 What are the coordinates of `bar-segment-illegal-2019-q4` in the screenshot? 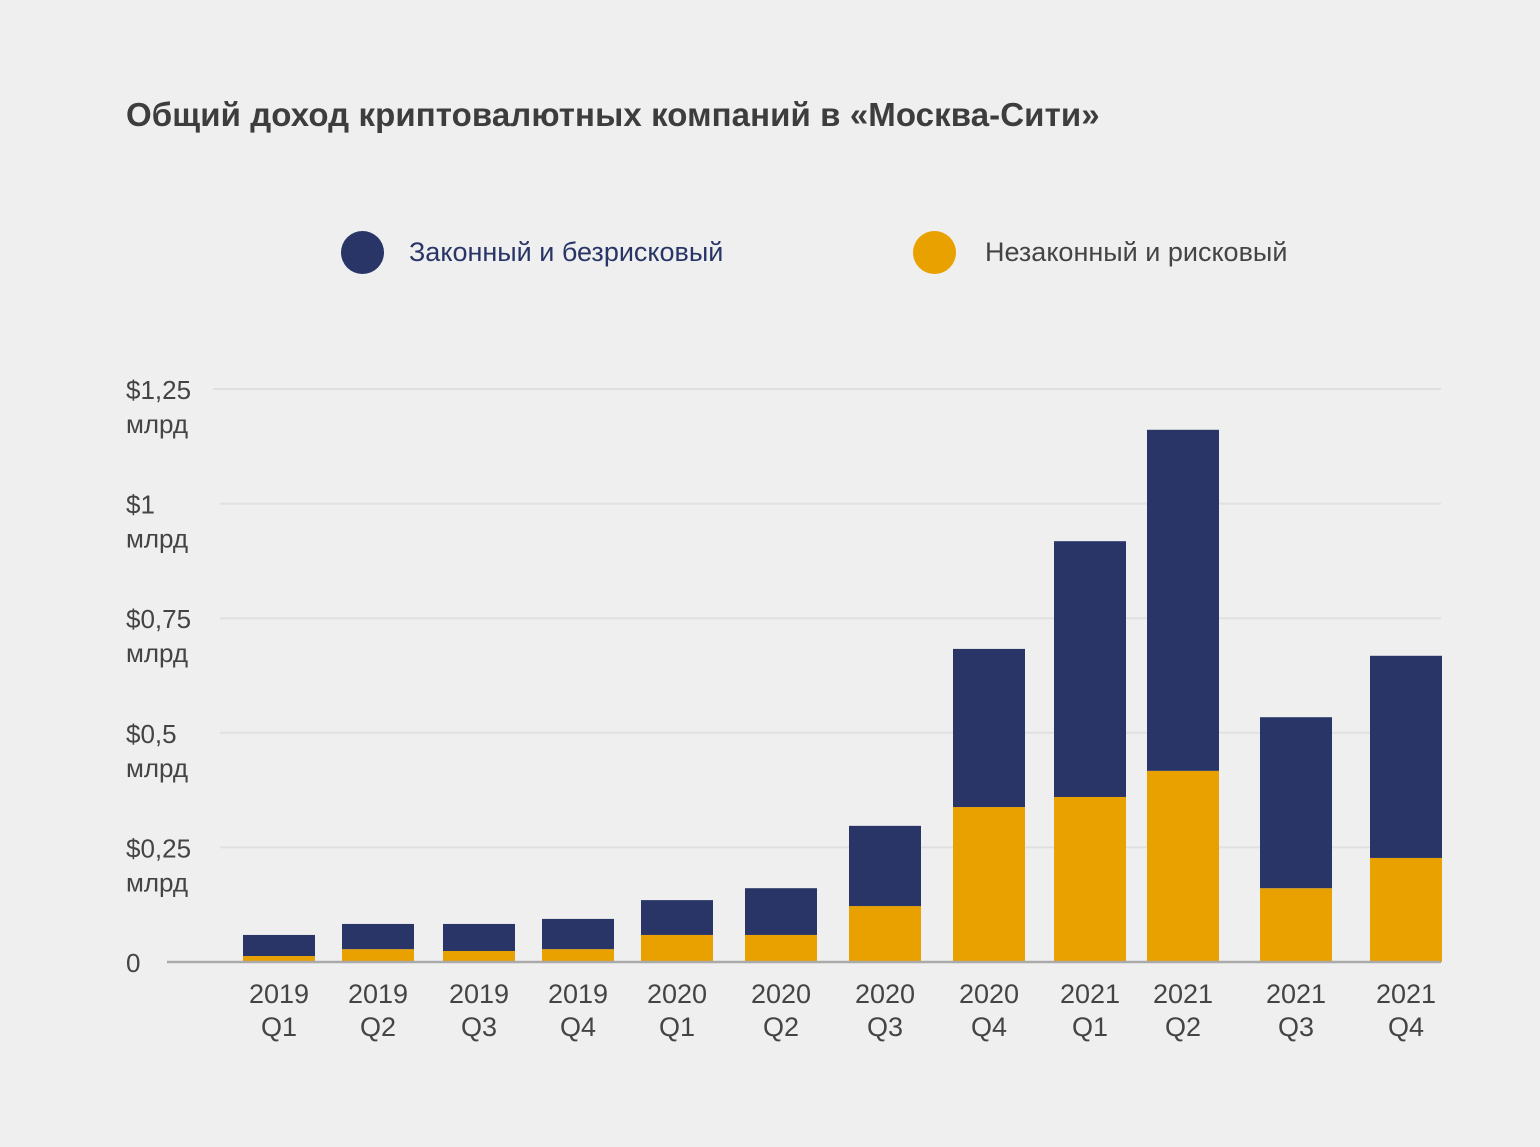 It's located at (578, 955).